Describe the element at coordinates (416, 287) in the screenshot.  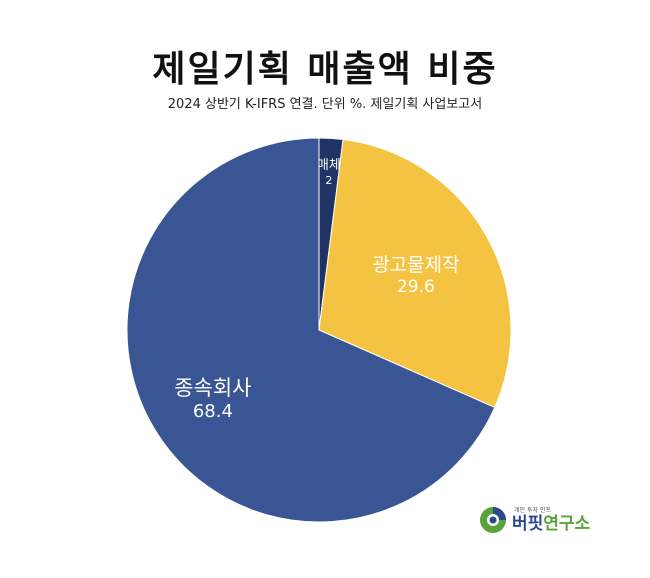
I see `slice-value-2: 29.6` at that location.